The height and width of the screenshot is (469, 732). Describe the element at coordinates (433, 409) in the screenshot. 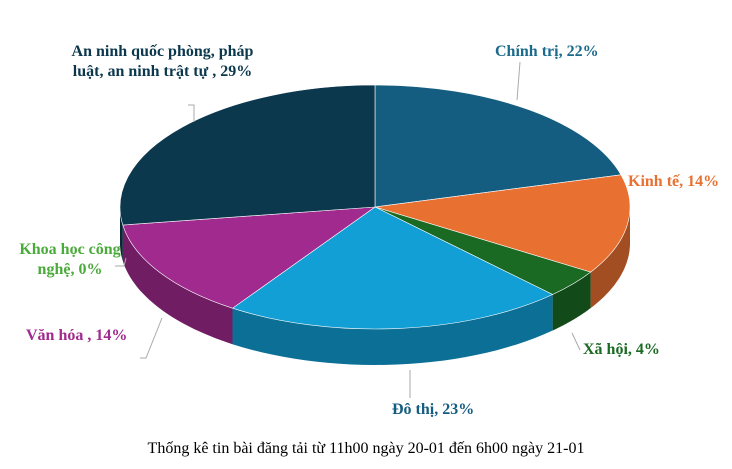

I see `label-do-thi: Đô thị, 23%` at that location.